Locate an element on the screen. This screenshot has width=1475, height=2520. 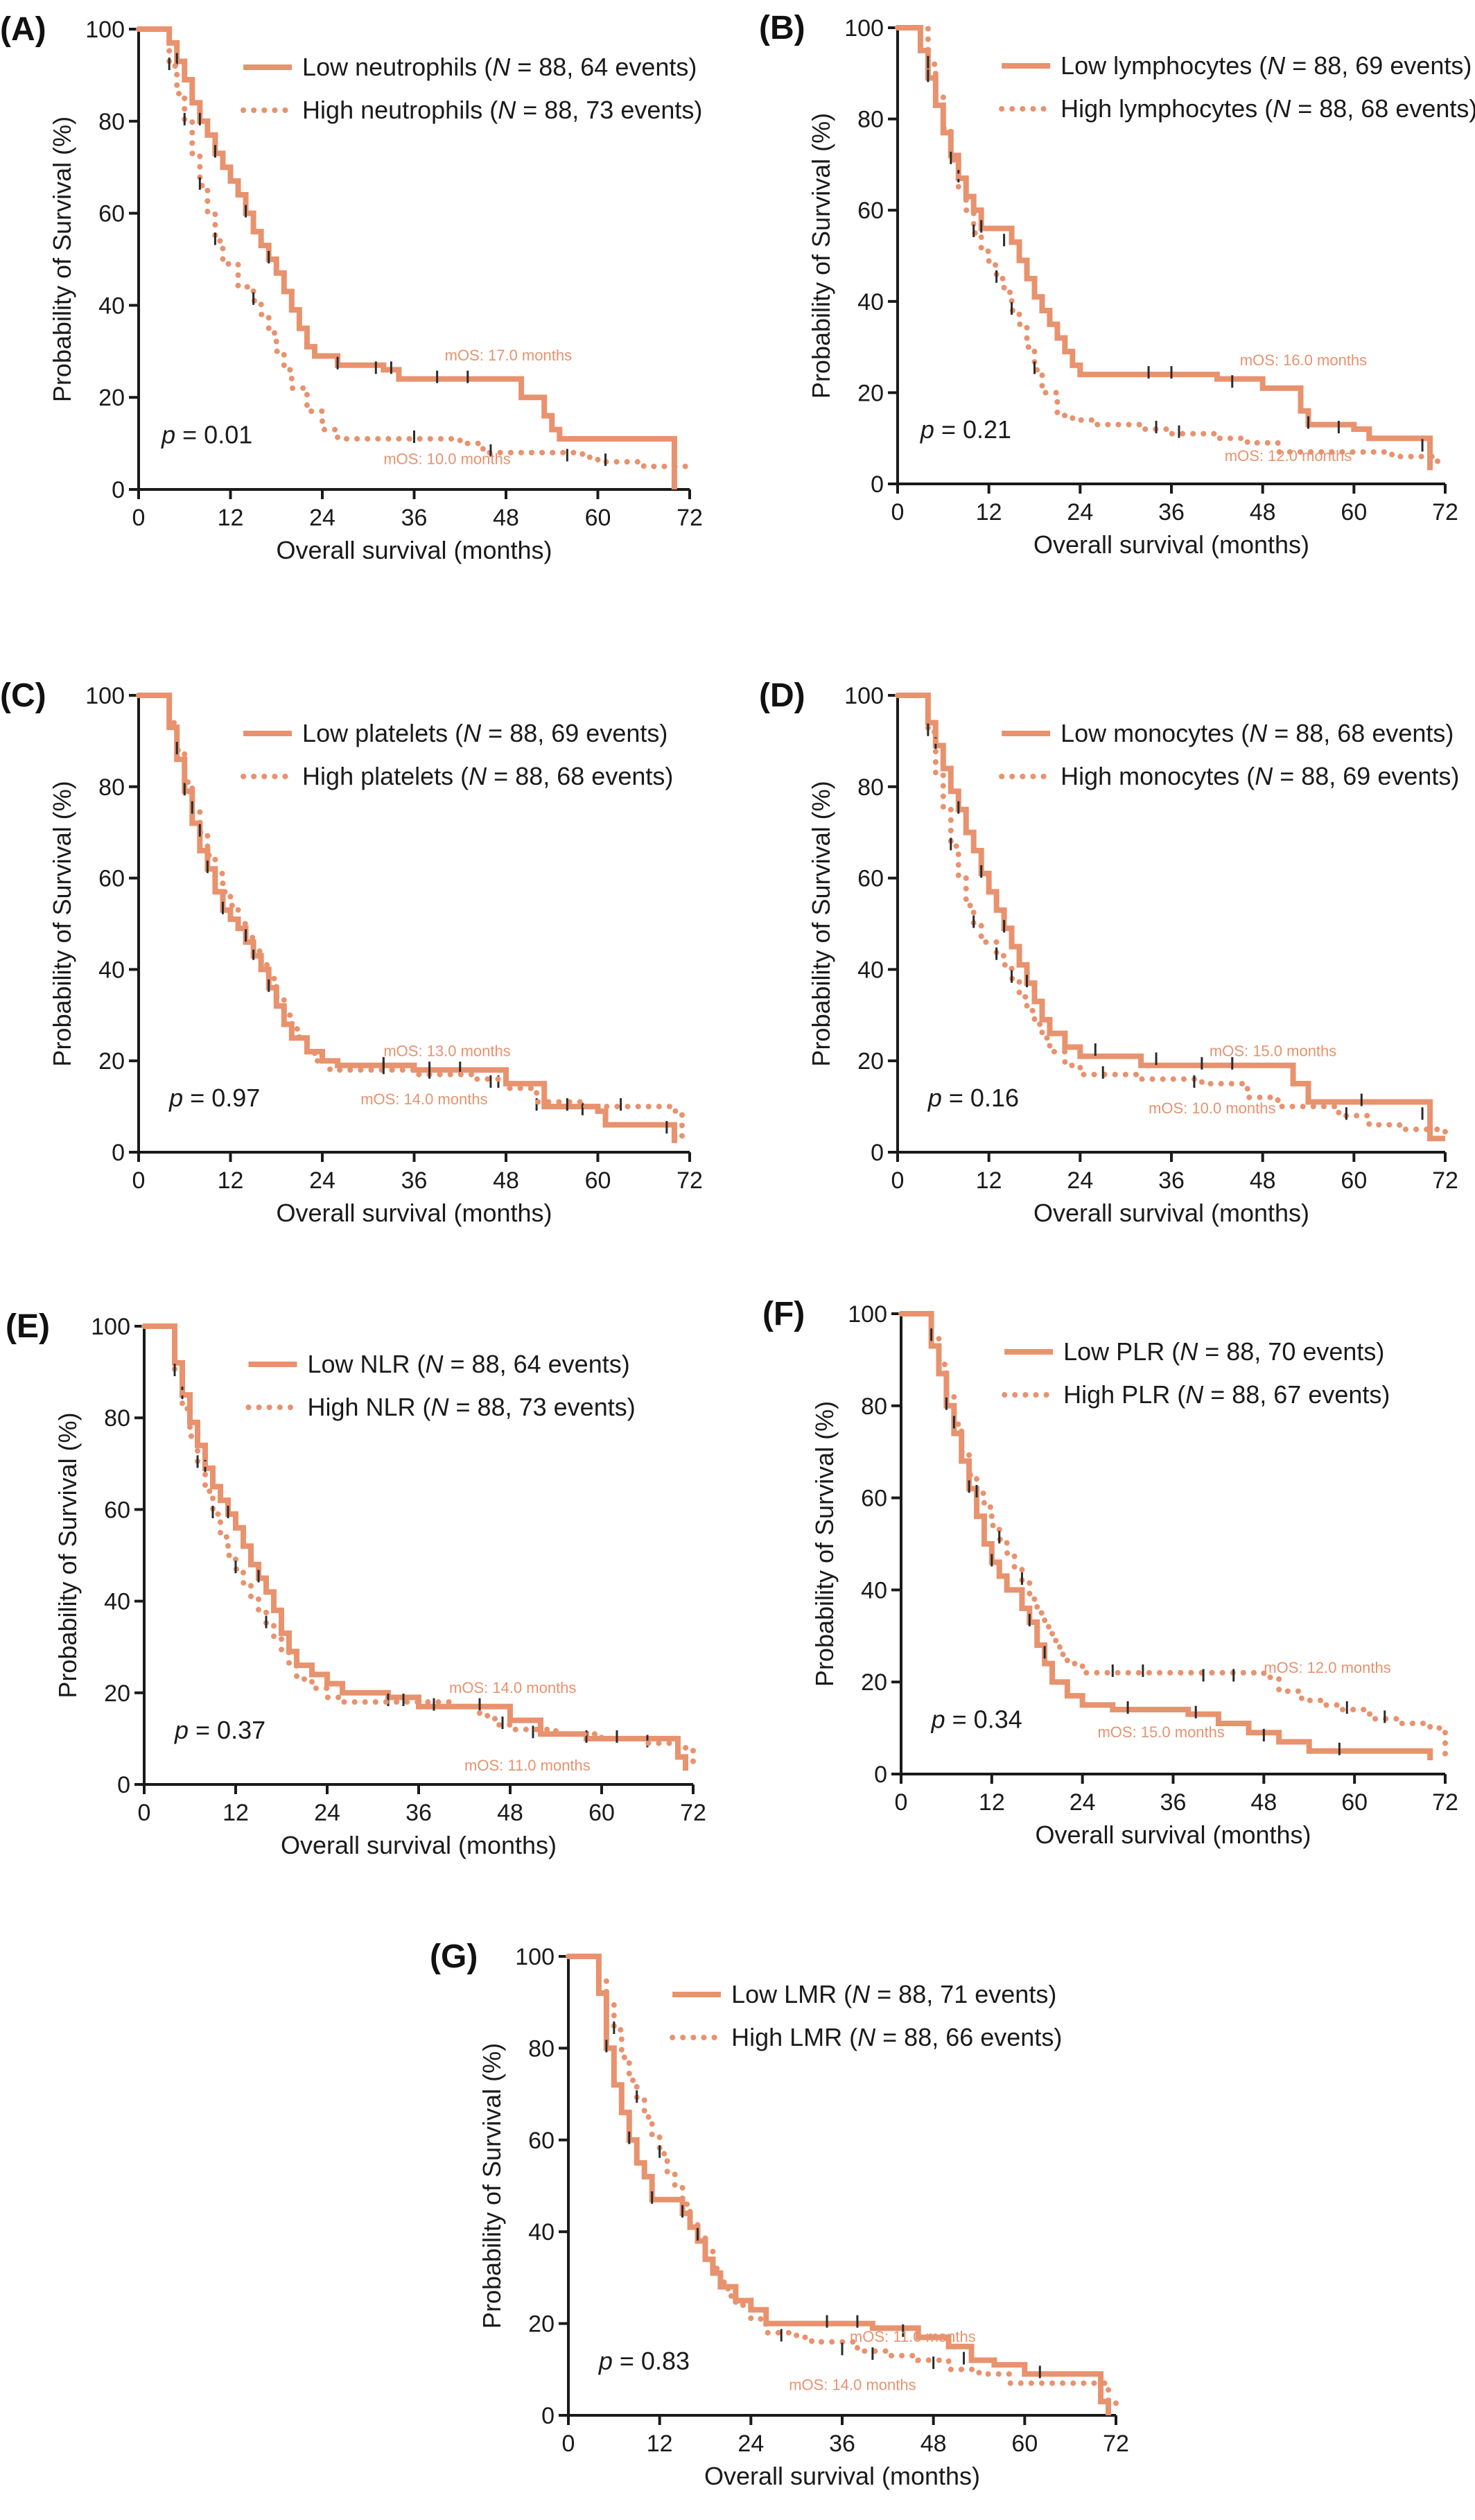
legend-entry: High lymphocytes (N = 88, 68 events) is located at coordinates (1268, 108).